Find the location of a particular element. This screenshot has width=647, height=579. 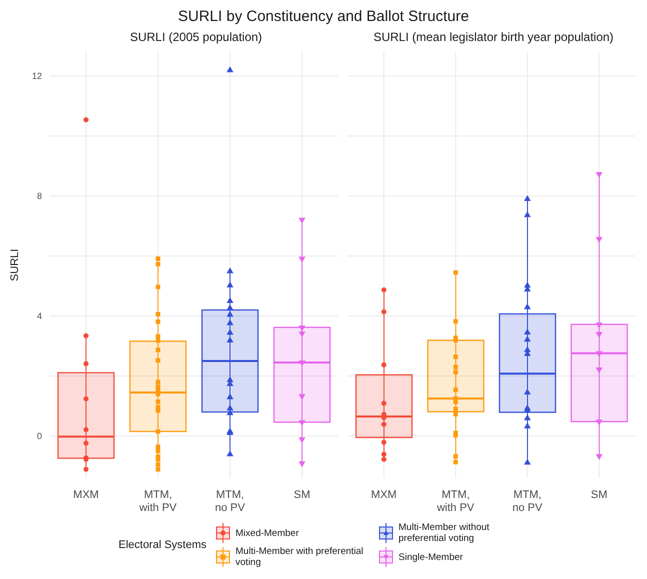

legend-title: Electoral Systems is located at coordinates (162, 545).